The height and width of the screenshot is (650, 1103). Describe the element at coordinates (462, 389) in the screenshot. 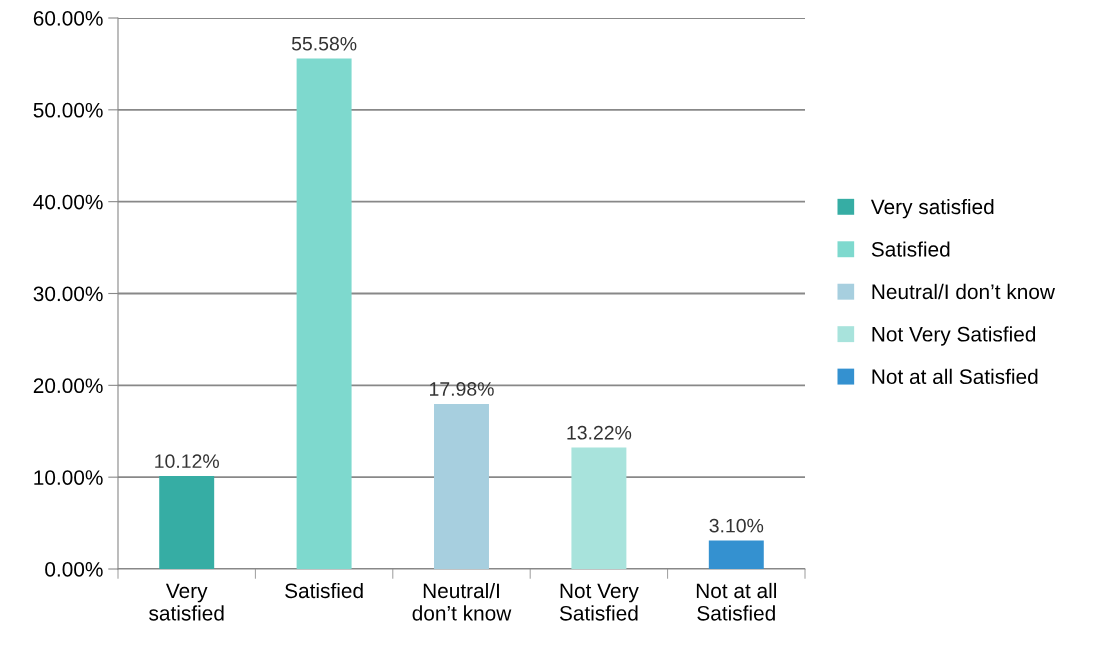

I see `data-label: 17.98%` at that location.